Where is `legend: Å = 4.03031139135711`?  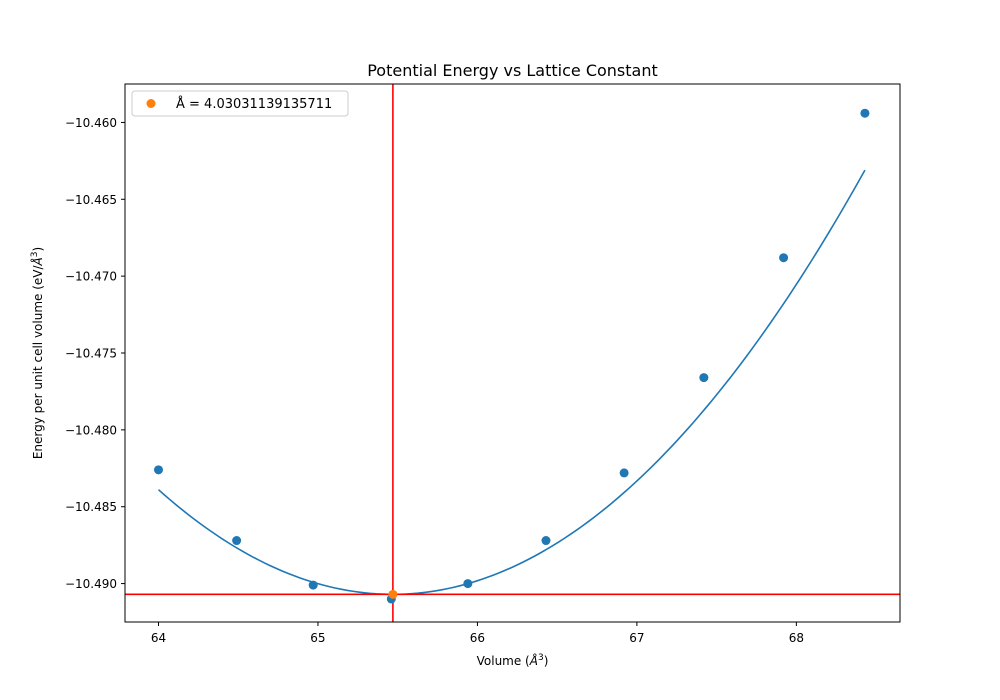 legend: Å = 4.03031139135711 is located at coordinates (240, 103).